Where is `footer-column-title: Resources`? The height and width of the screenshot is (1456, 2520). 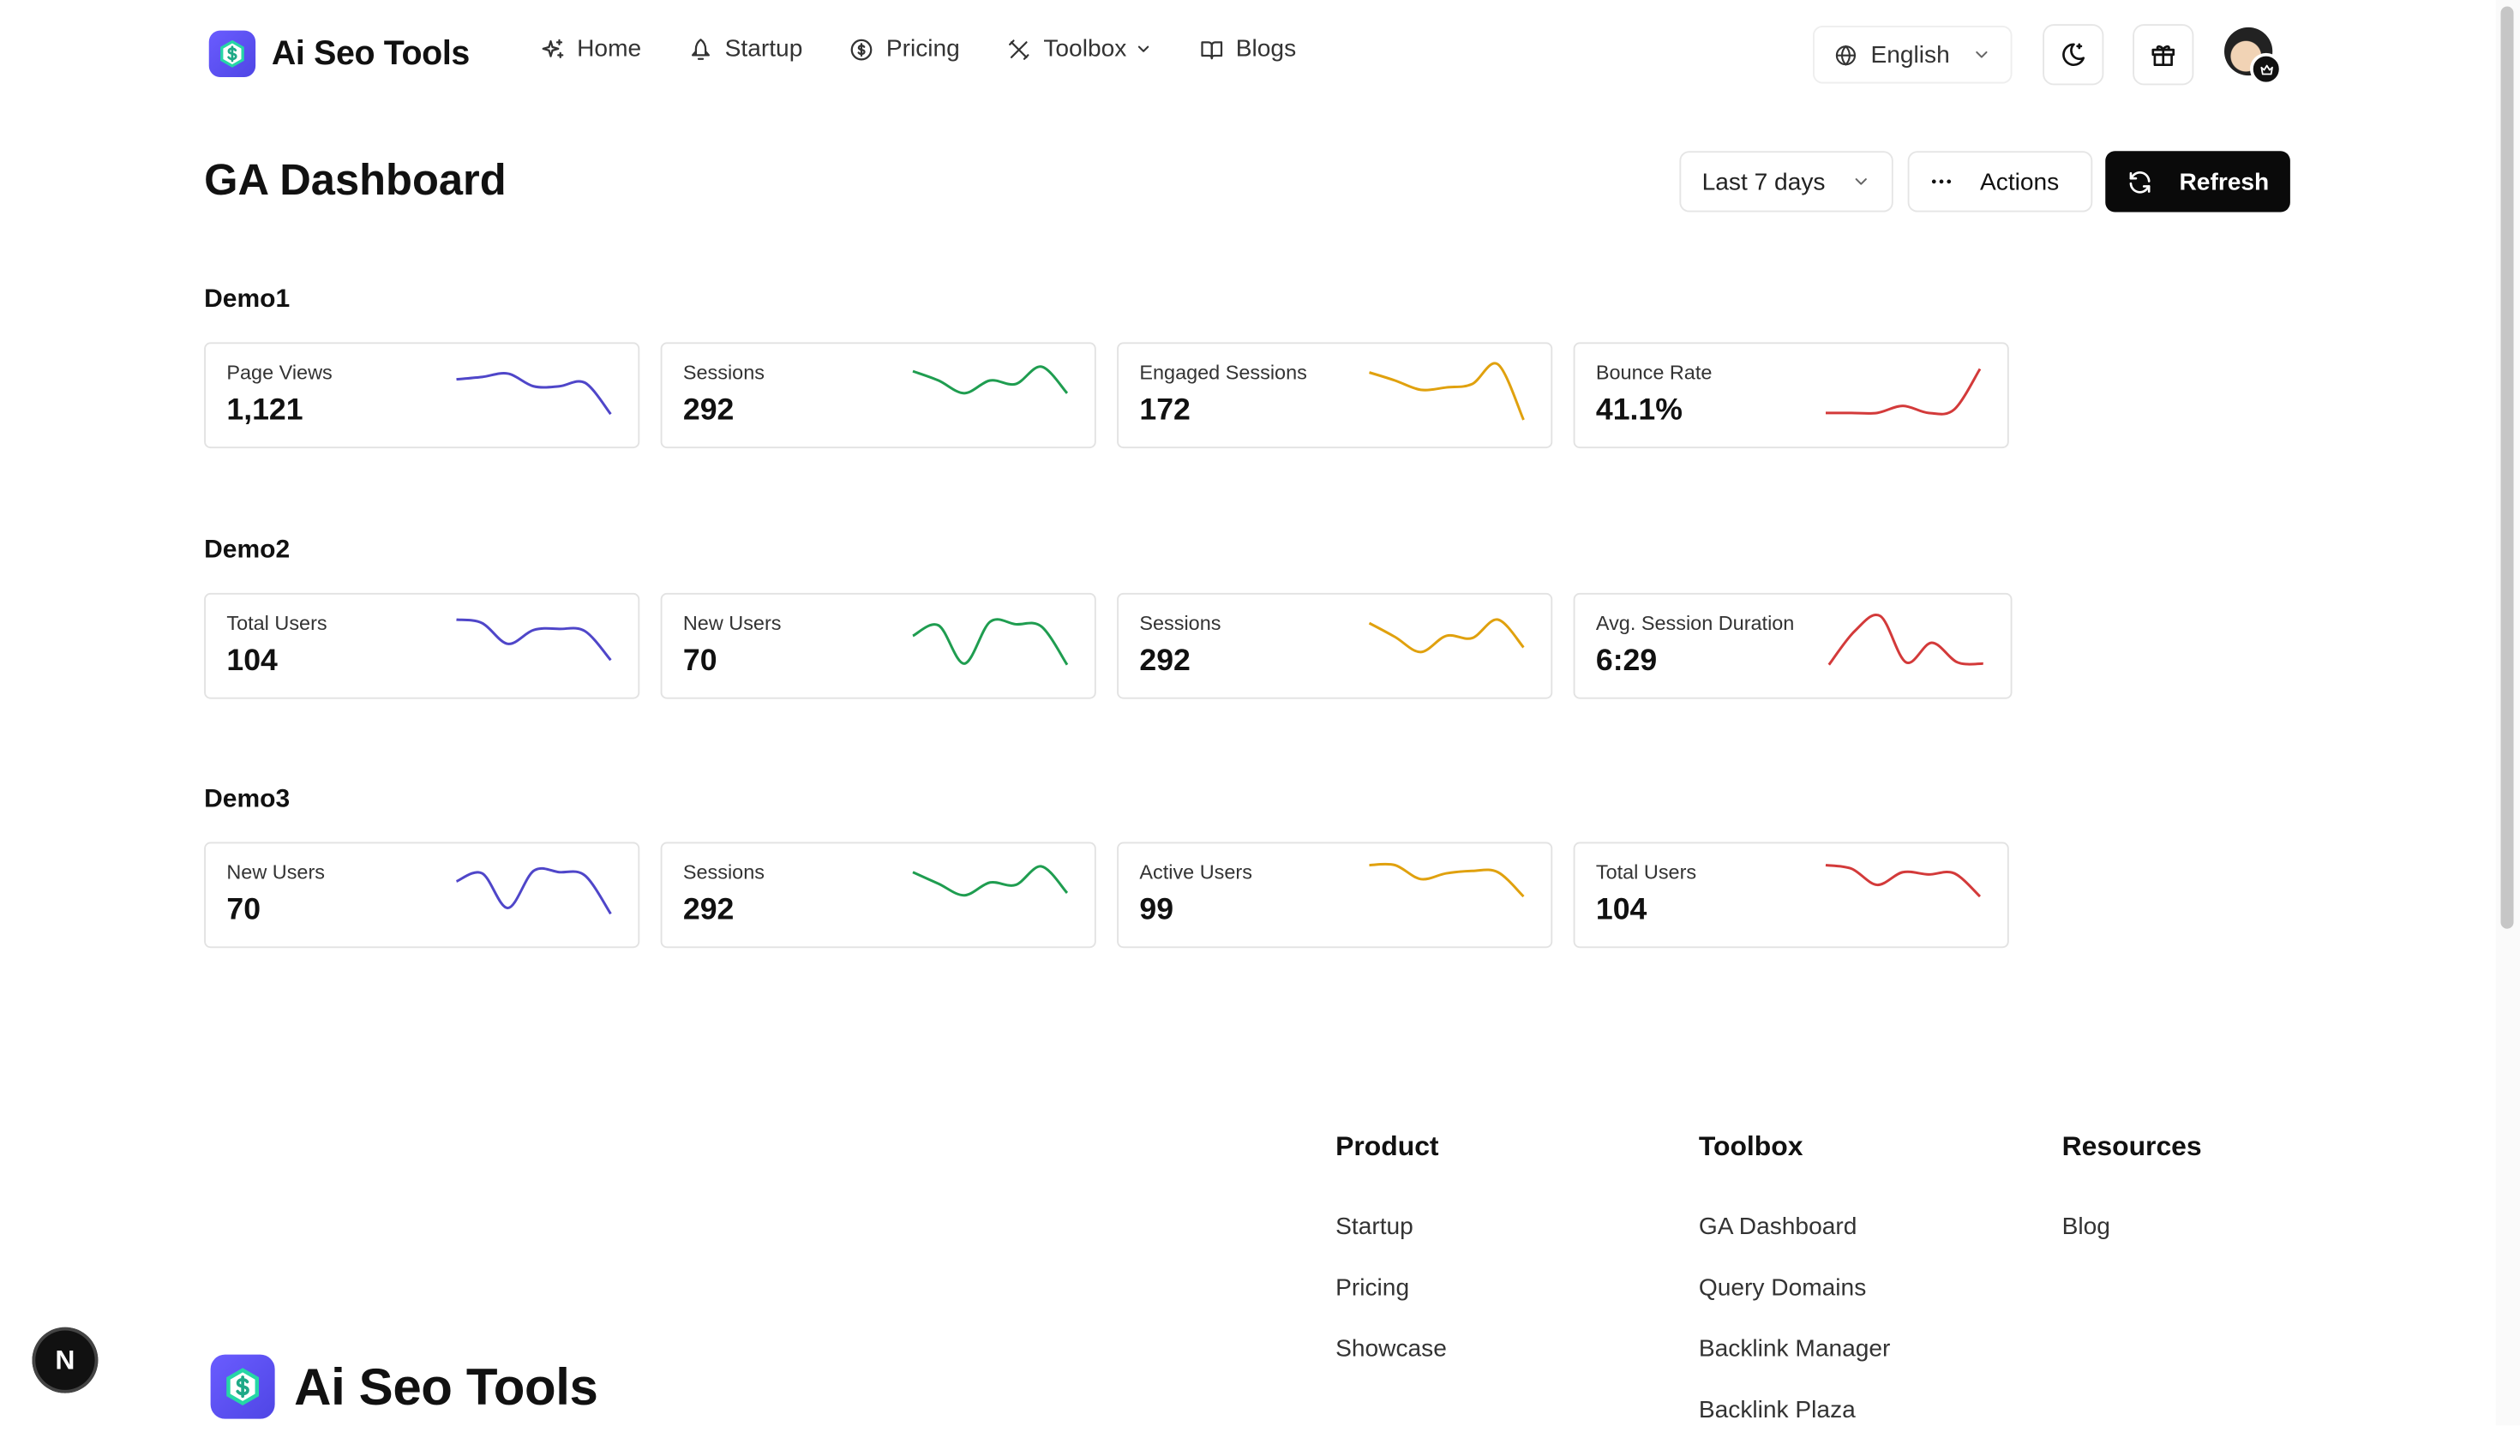 footer-column-title: Resources is located at coordinates (2131, 1147).